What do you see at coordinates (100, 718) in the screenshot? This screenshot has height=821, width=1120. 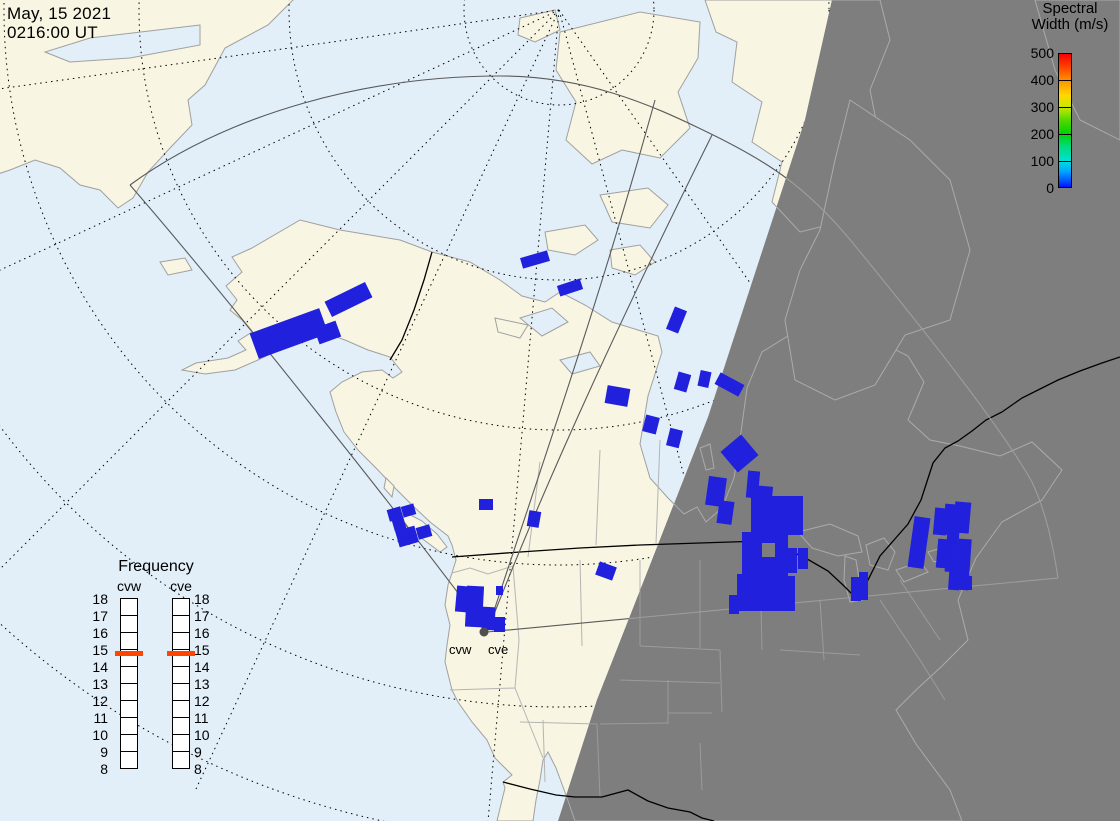 I see `frequency-scale-label: 11` at bounding box center [100, 718].